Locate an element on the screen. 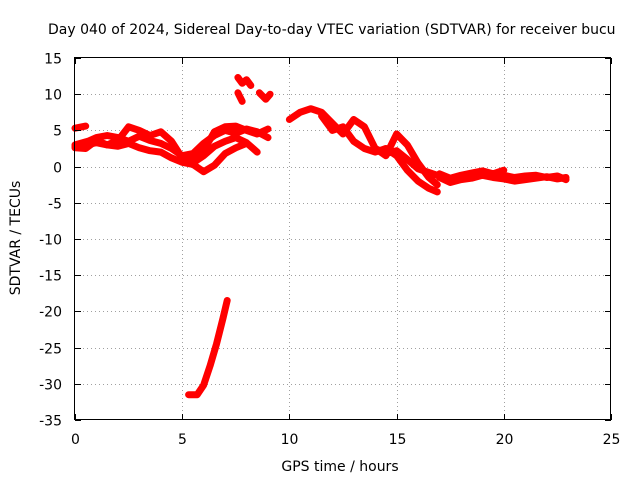  y-tick-label: -30 is located at coordinates (50, 386).